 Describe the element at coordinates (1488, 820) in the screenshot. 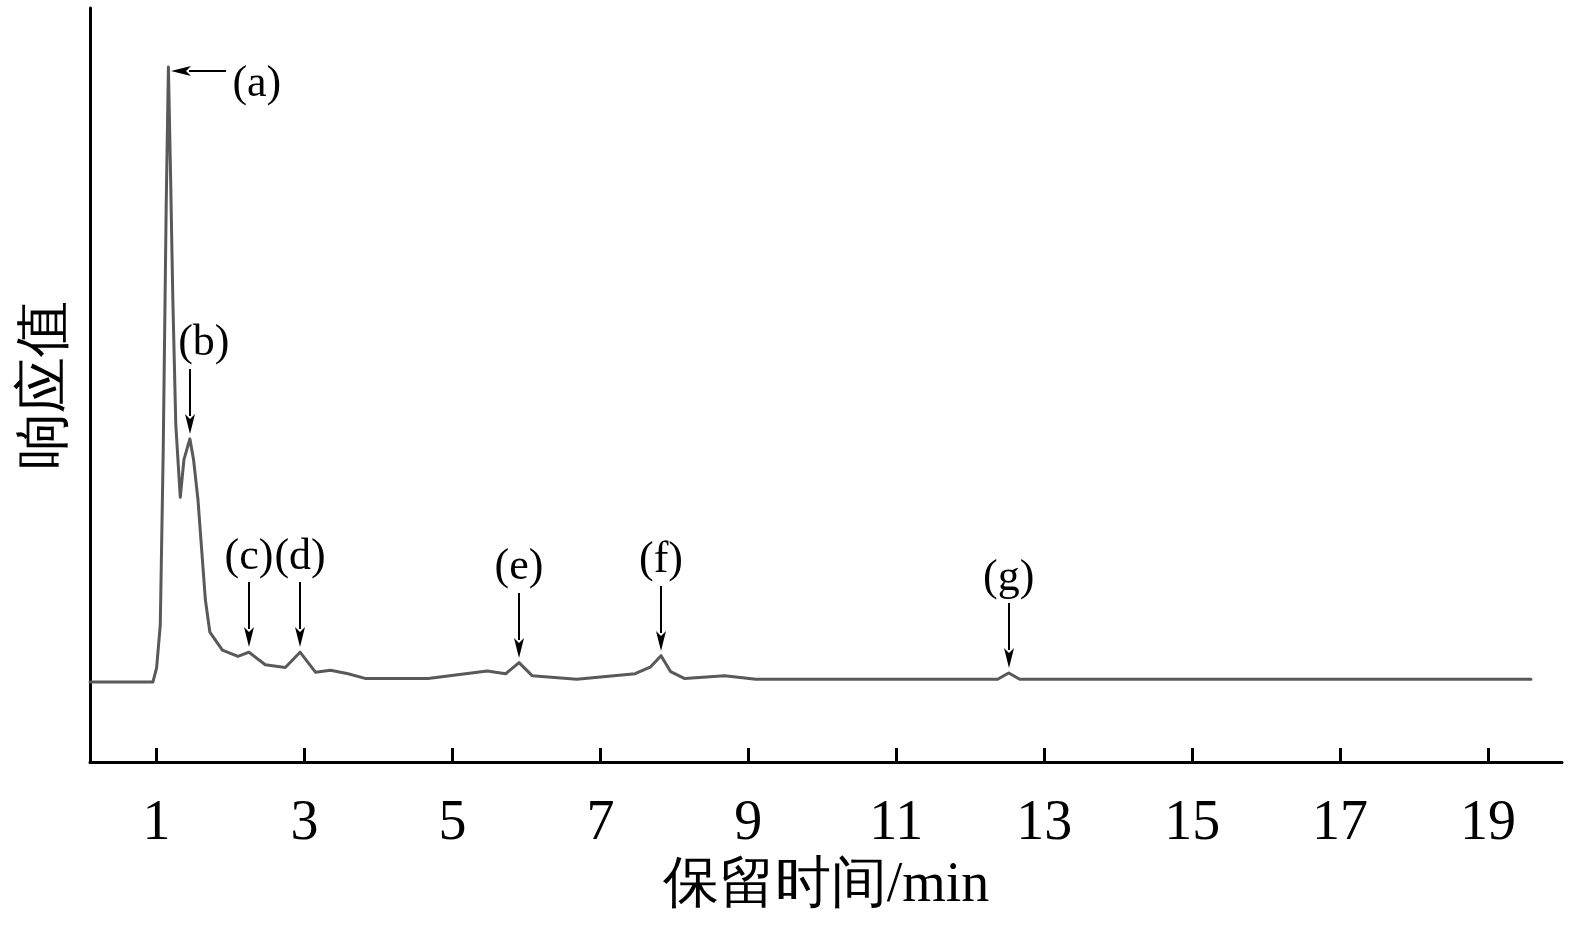

I see `x-tick-label: 19` at that location.